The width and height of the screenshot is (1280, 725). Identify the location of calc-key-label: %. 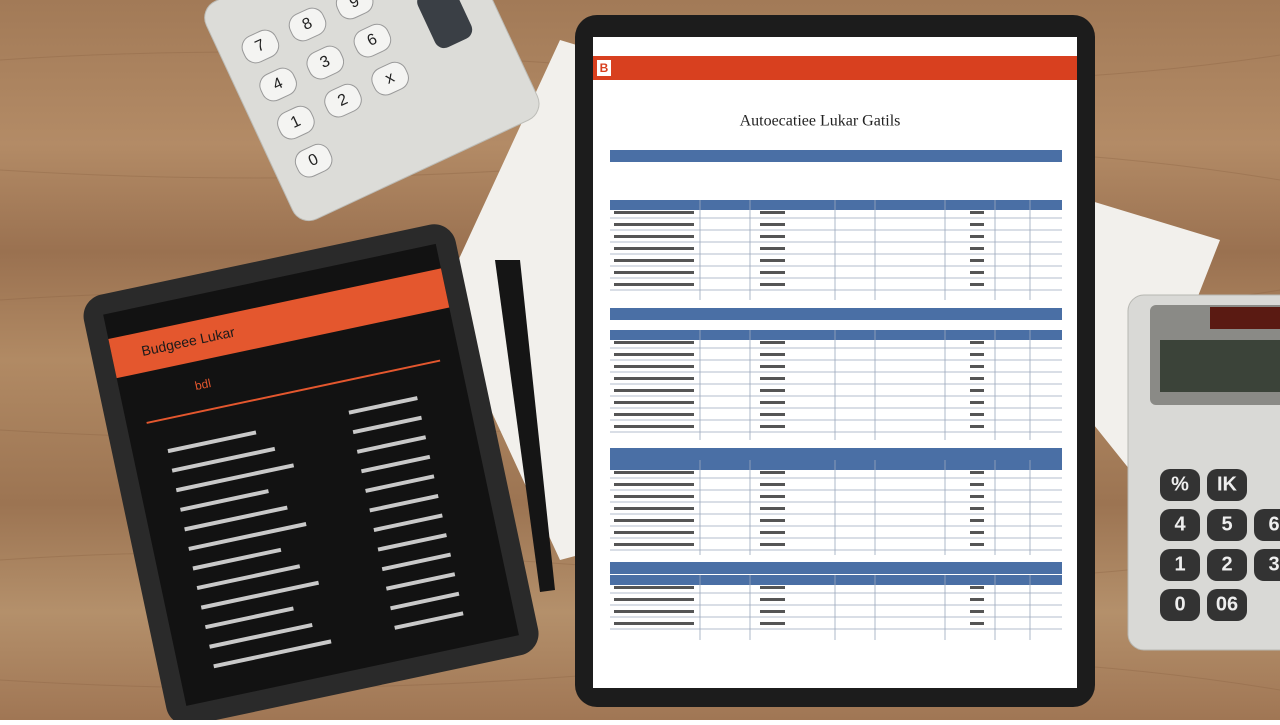
(1180, 484).